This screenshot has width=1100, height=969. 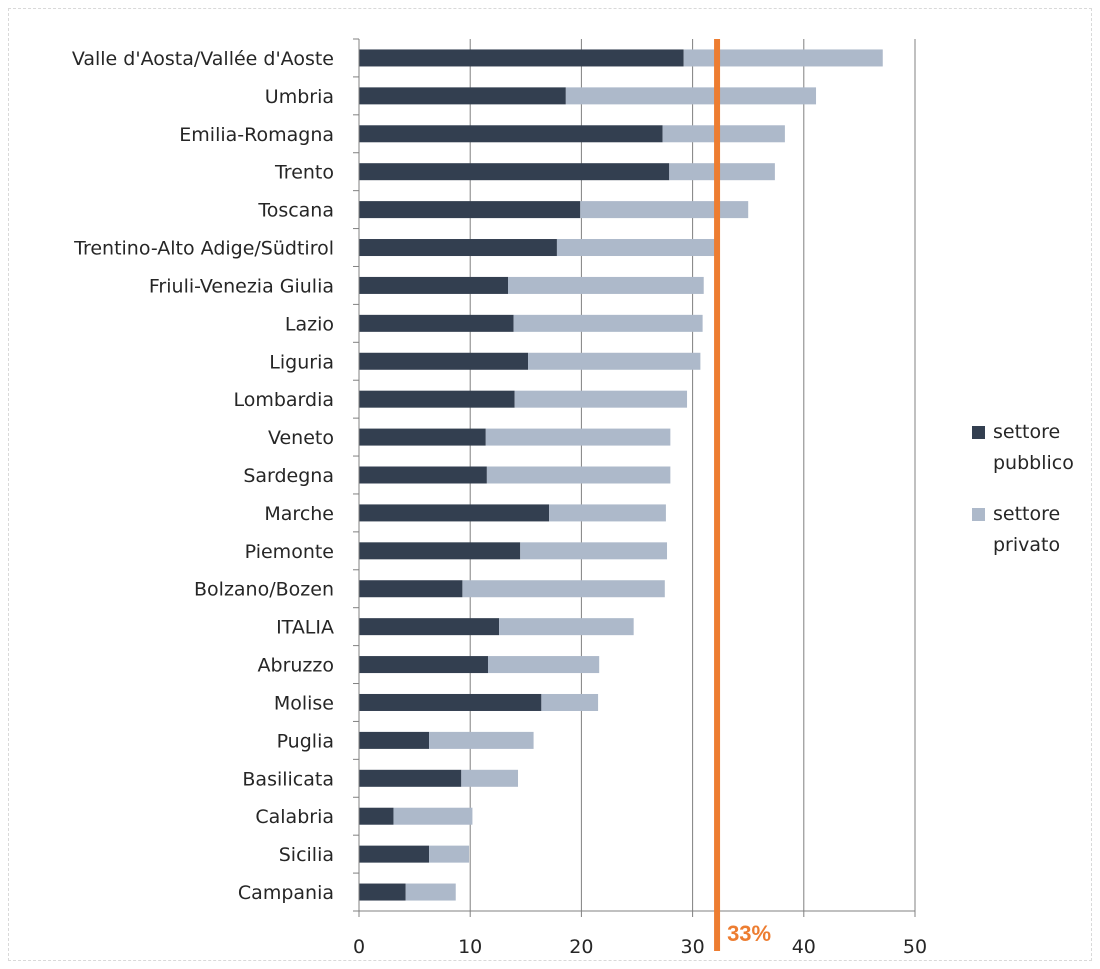 What do you see at coordinates (294, 817) in the screenshot?
I see `category-label: Calabria` at bounding box center [294, 817].